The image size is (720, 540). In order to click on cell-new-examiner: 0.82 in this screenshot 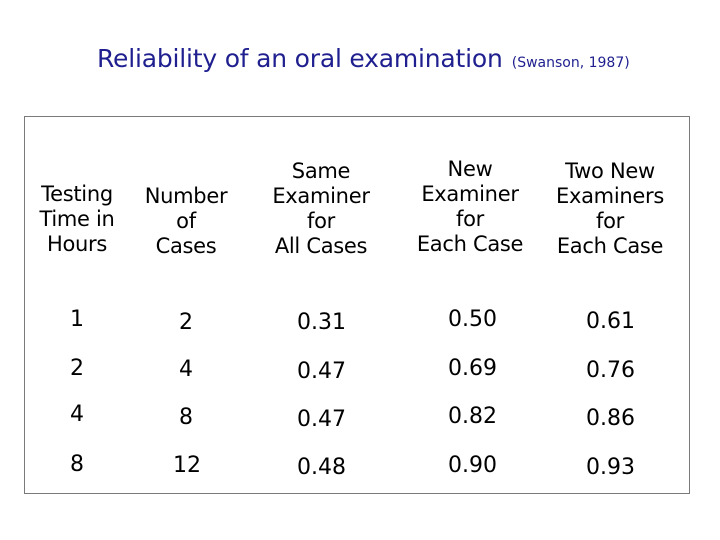, I will do `click(472, 416)`.